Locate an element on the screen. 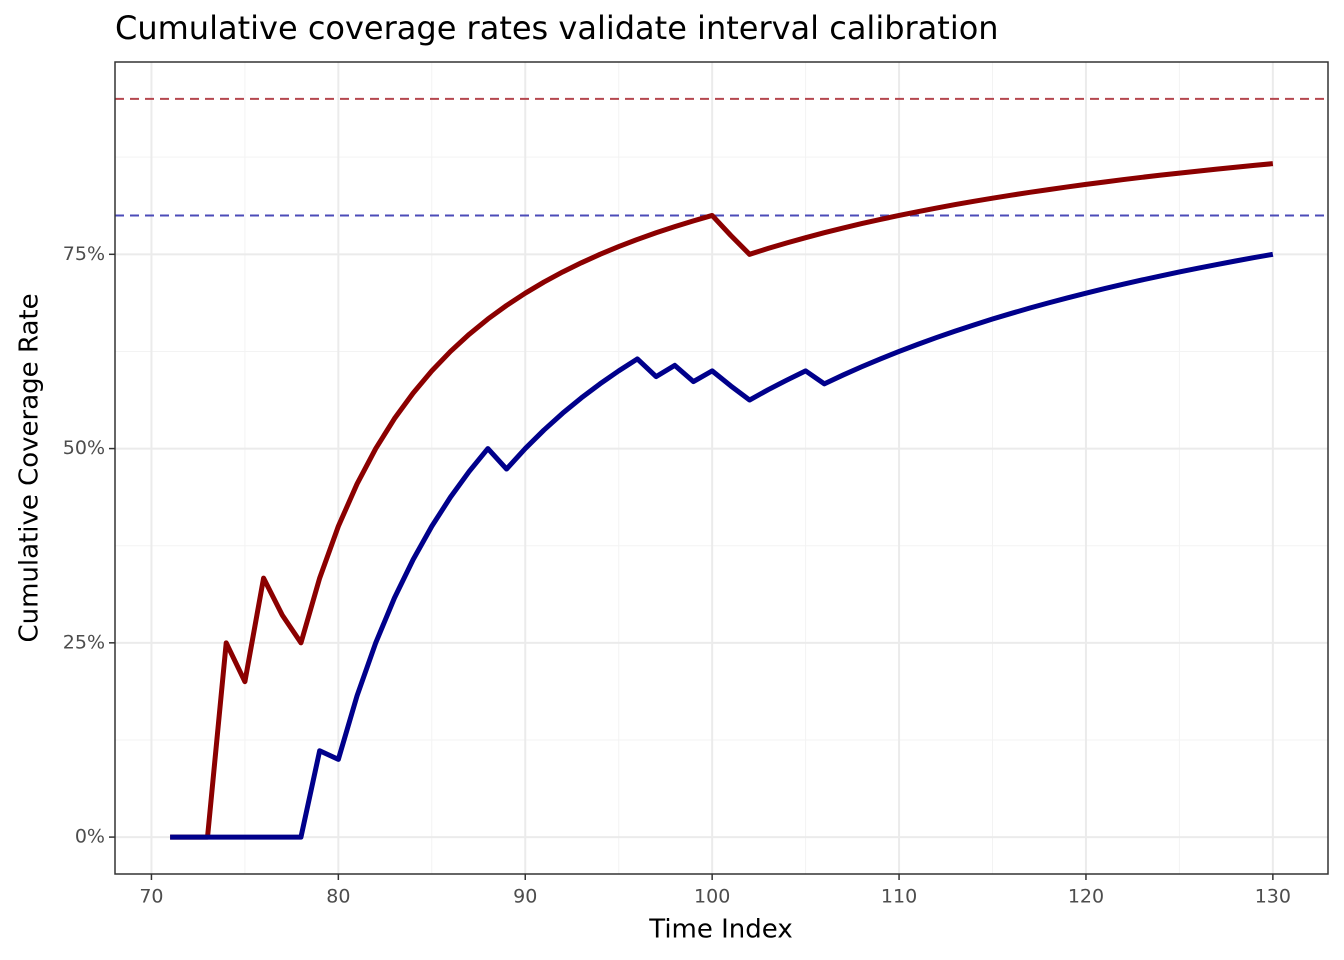 Image resolution: width=1344 pixels, height=960 pixels. y-axis-label: Cumulative Coverage Rate is located at coordinates (30, 467).